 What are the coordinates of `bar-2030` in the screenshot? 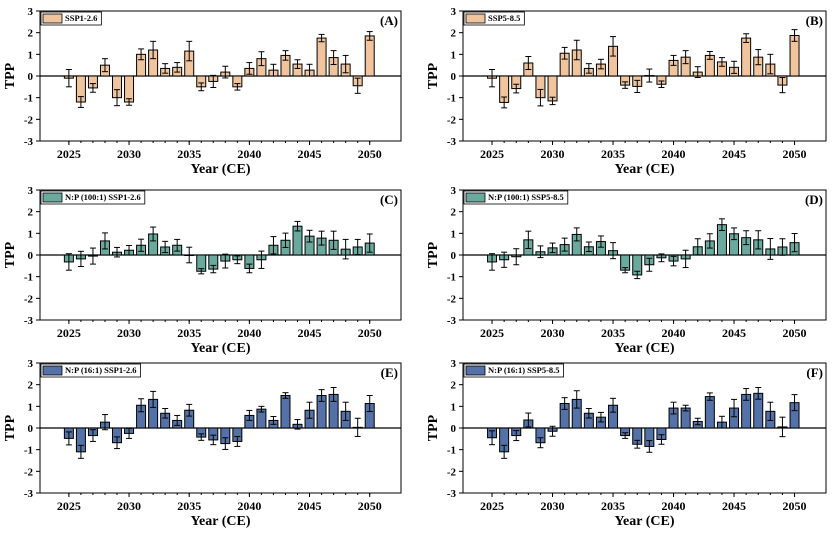 It's located at (129, 89).